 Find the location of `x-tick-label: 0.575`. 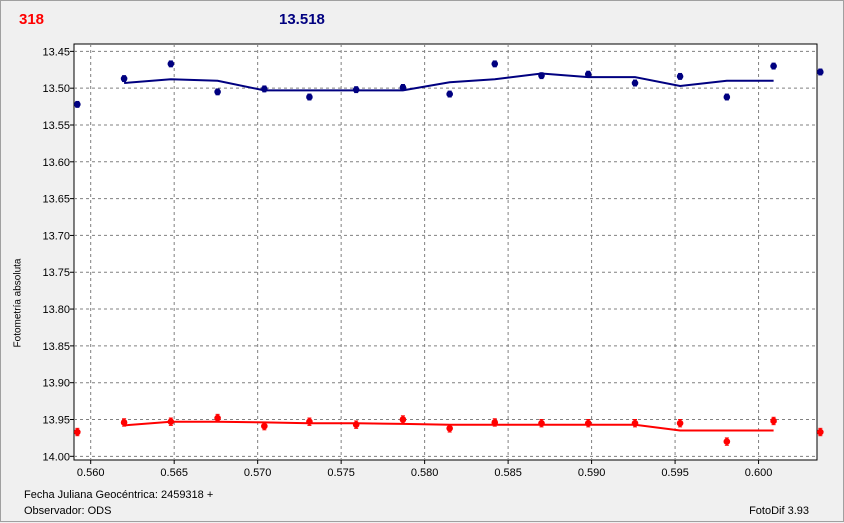

x-tick-label: 0.575 is located at coordinates (341, 473).